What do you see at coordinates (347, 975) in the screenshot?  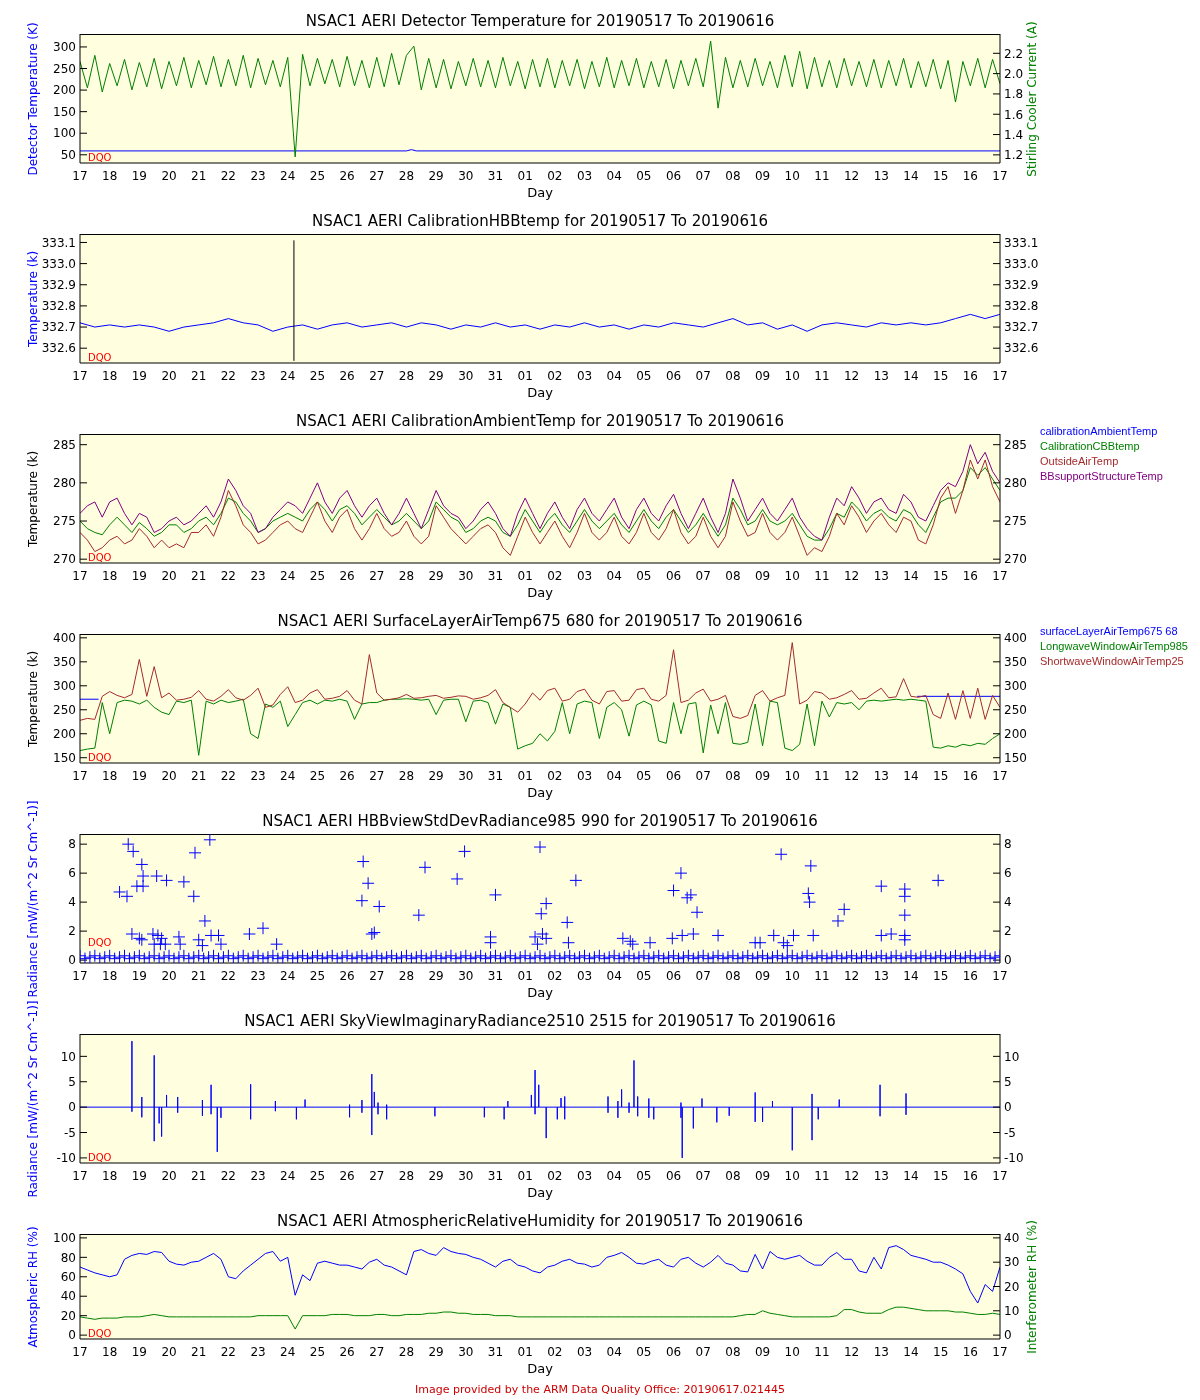 I see `x-tick-label: 26` at bounding box center [347, 975].